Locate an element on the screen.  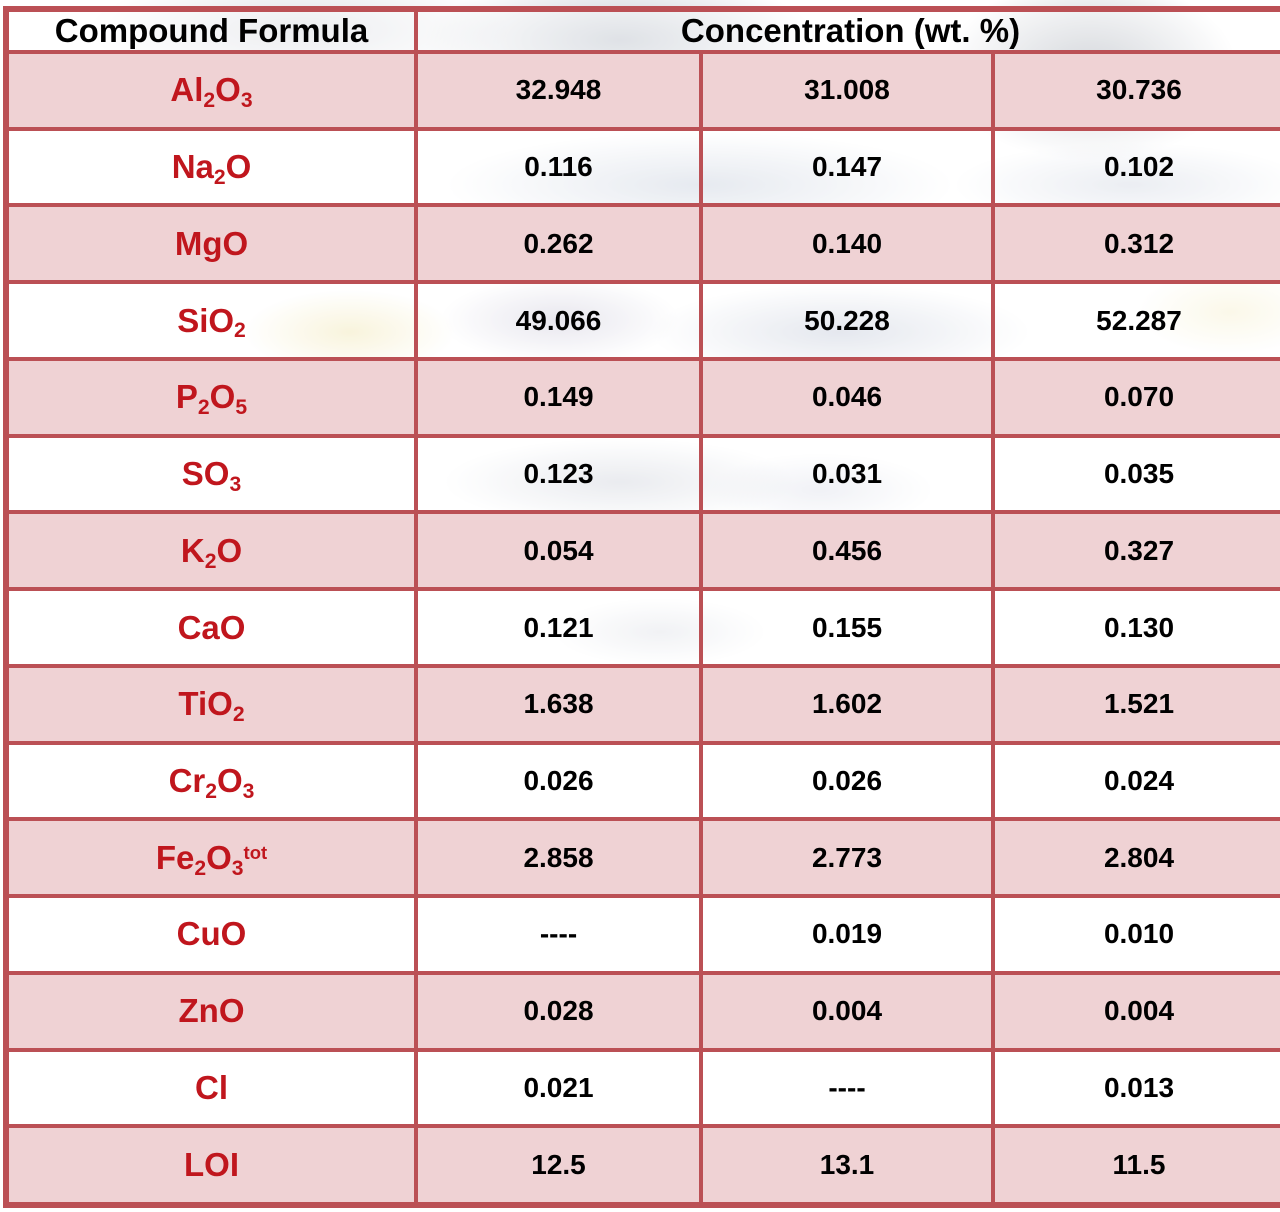
concentration-value-cell: 50.228 is located at coordinates (847, 320).